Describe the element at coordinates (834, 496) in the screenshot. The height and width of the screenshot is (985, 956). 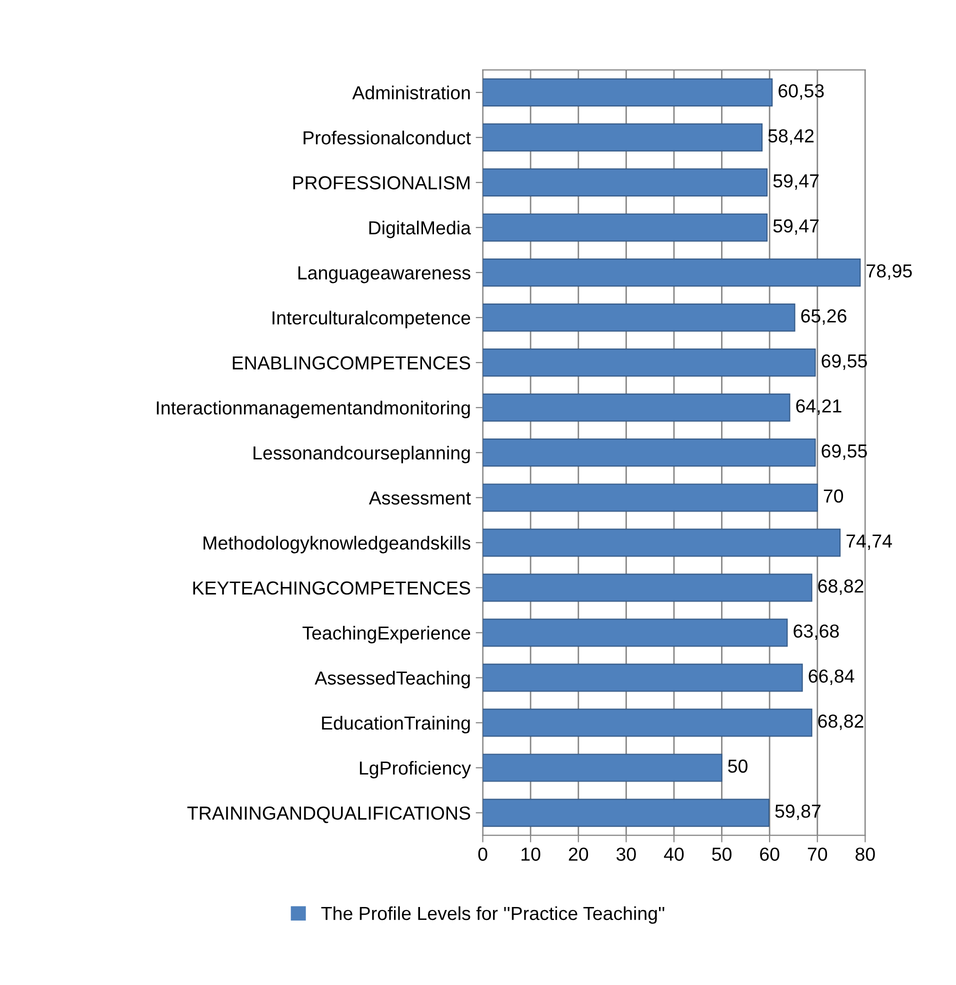
I see `data-label: 70` at that location.